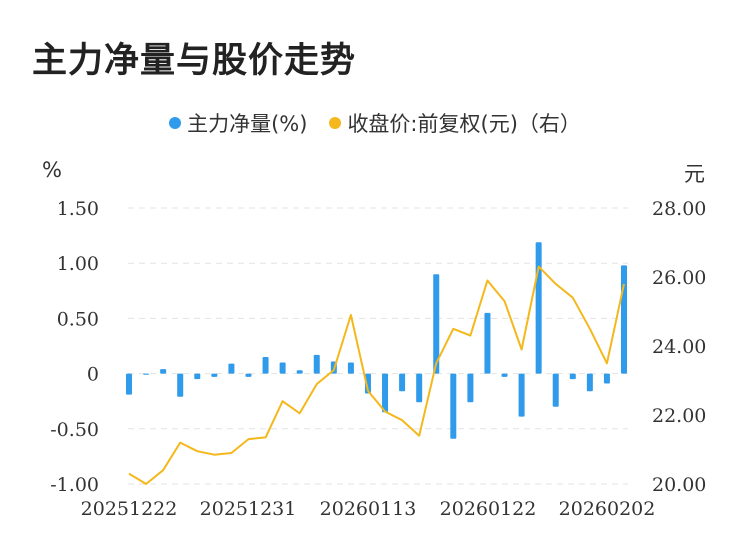 The height and width of the screenshot is (558, 750). I want to click on legend: 主力净量(%) 收盘价:前复权(元)（右）, so click(375, 123).